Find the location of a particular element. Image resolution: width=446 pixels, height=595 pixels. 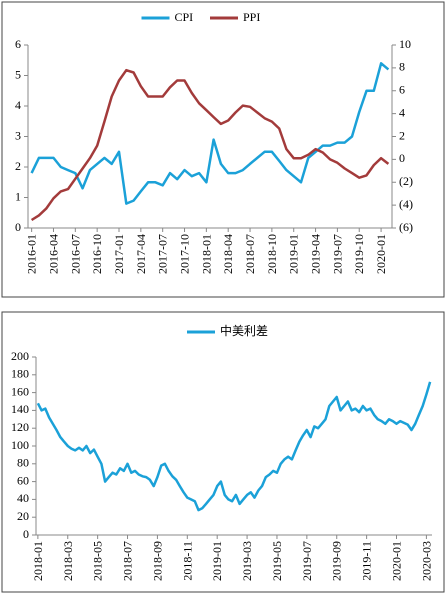

y-tick-label: 1 is located at coordinates (18, 196).